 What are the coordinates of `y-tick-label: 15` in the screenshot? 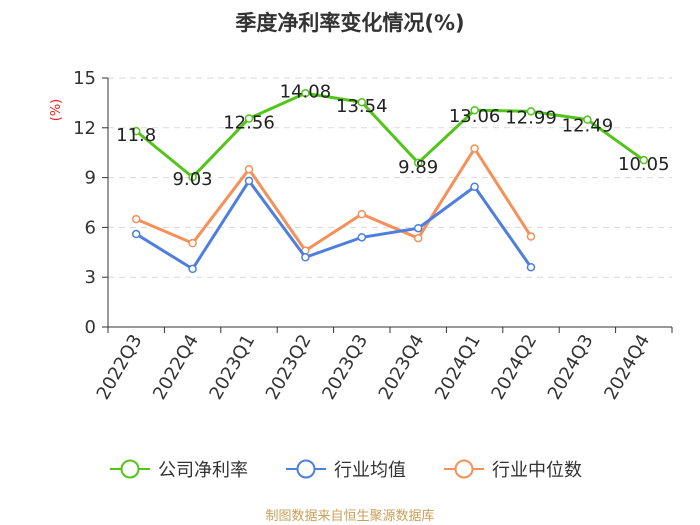 It's located at (84, 78).